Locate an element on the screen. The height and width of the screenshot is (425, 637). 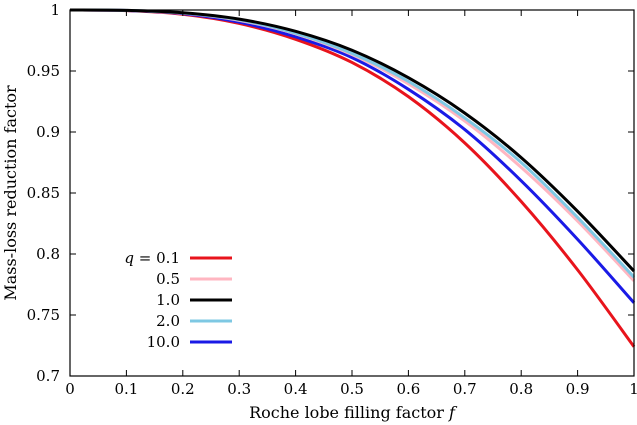
x-tick-label: 0.5 is located at coordinates (352, 389).